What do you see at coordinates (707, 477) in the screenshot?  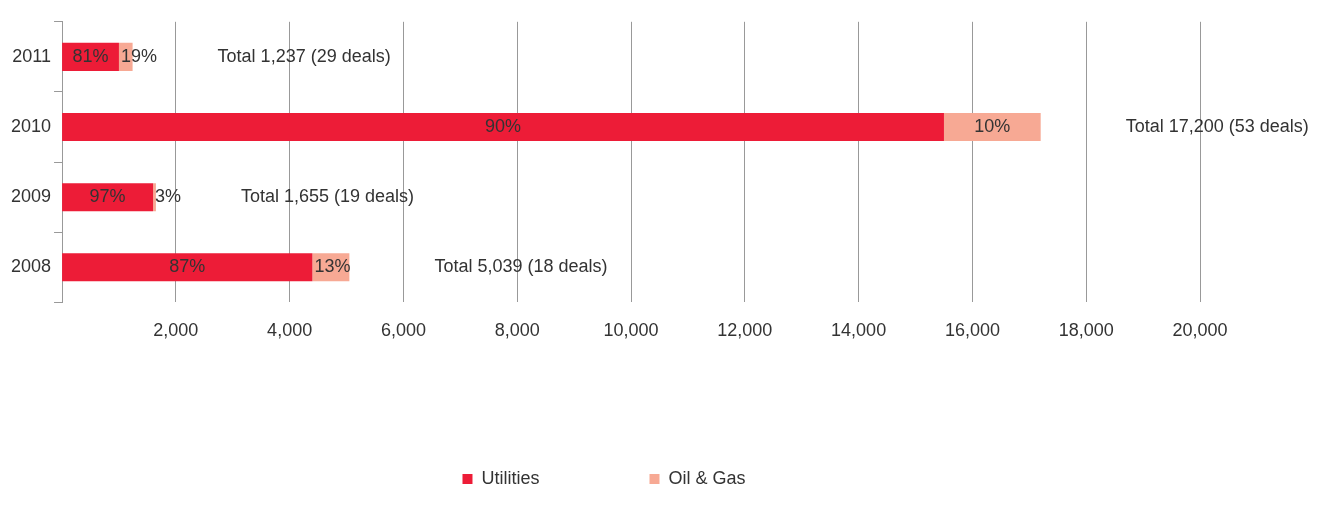 I see `legend-label: Oil & Gas` at bounding box center [707, 477].